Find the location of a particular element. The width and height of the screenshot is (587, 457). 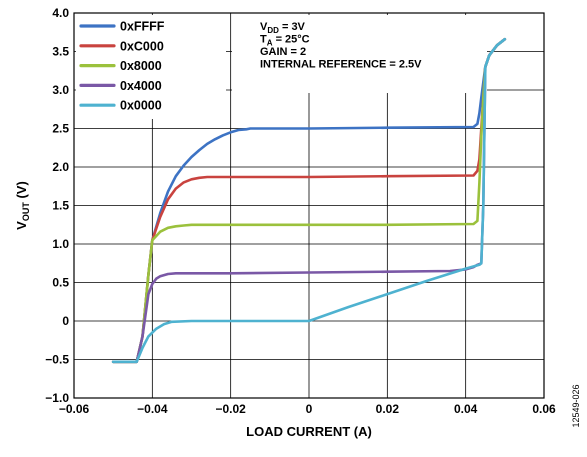

legend-entry: 0x0000 is located at coordinates (141, 106).